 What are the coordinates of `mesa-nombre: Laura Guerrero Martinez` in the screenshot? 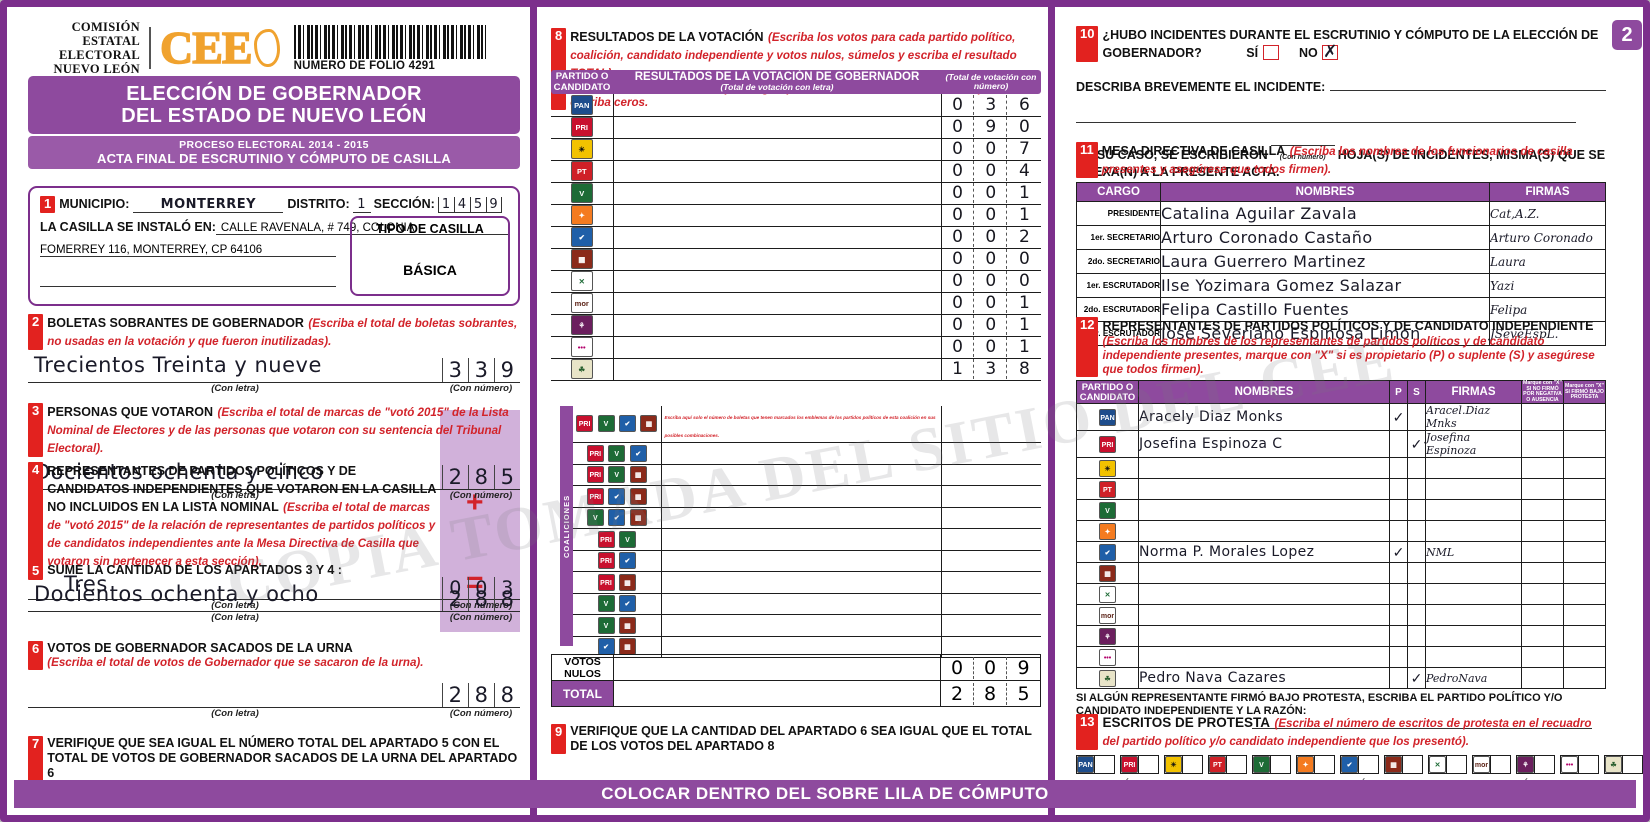 It's located at (1325, 261).